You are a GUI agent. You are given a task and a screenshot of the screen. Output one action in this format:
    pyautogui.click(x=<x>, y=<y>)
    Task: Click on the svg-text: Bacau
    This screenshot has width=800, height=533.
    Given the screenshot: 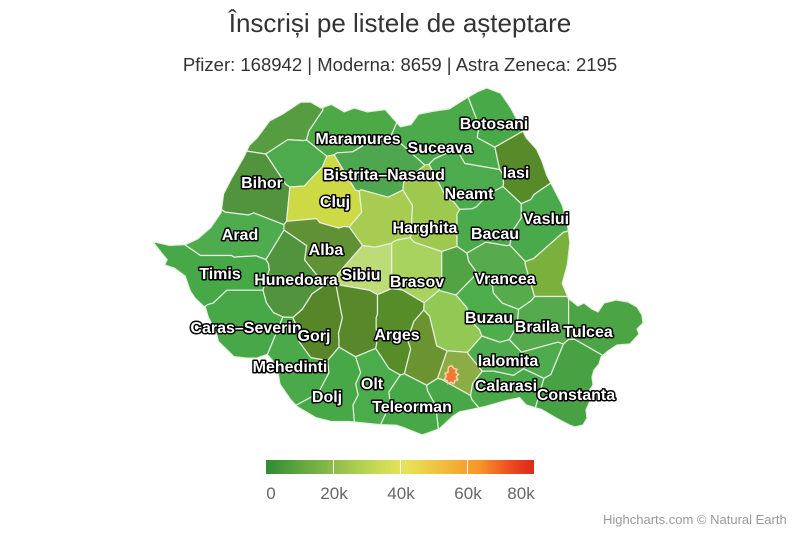 What is the action you would take?
    pyautogui.click(x=495, y=234)
    